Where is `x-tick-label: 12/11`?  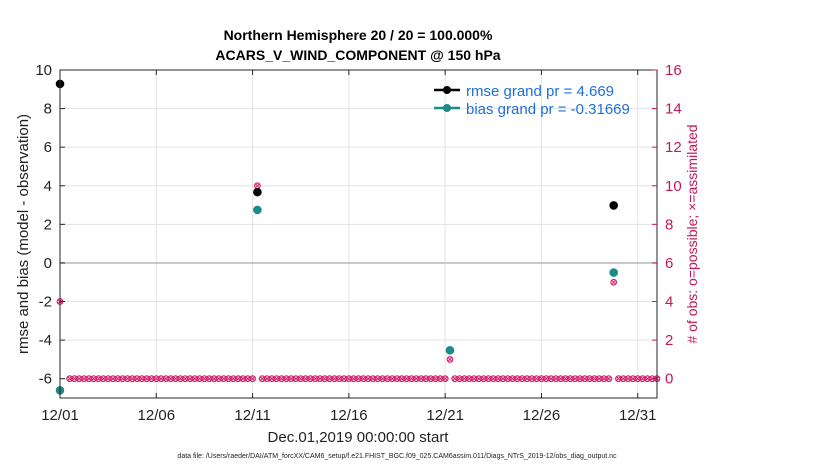
x-tick-label: 12/11 is located at coordinates (252, 415).